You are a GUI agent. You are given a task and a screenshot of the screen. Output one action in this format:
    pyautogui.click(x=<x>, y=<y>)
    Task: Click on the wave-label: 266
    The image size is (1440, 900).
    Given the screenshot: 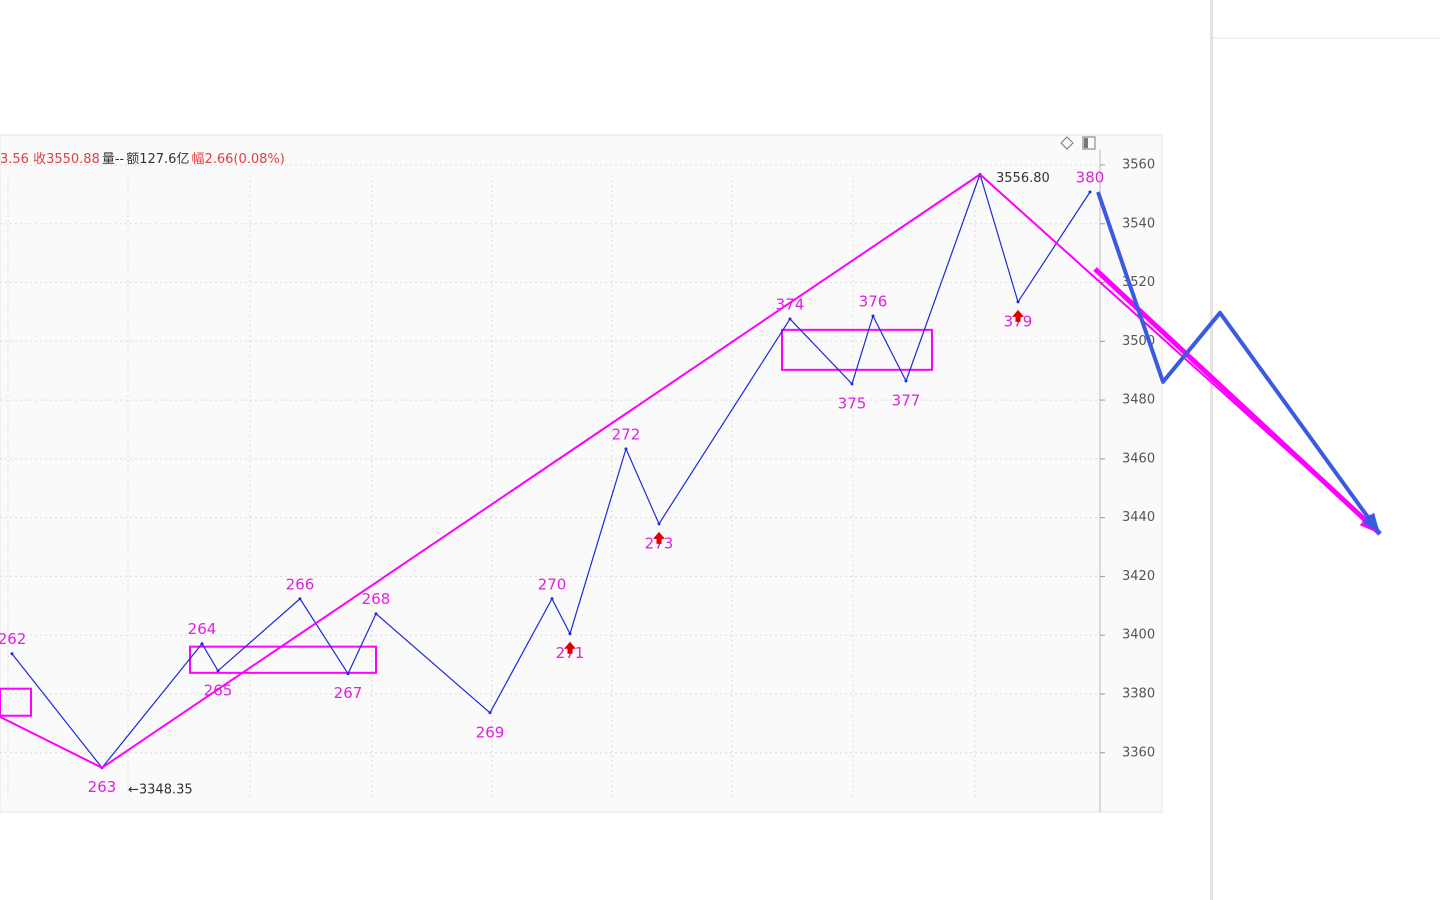 What is the action you would take?
    pyautogui.click(x=300, y=584)
    